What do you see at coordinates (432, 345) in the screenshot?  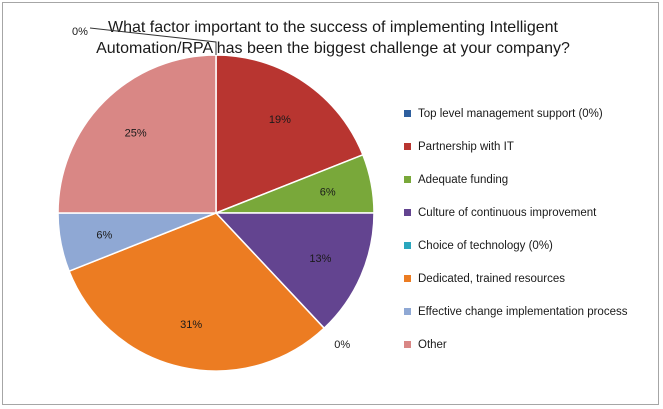 I see `legend-label: Other` at bounding box center [432, 345].